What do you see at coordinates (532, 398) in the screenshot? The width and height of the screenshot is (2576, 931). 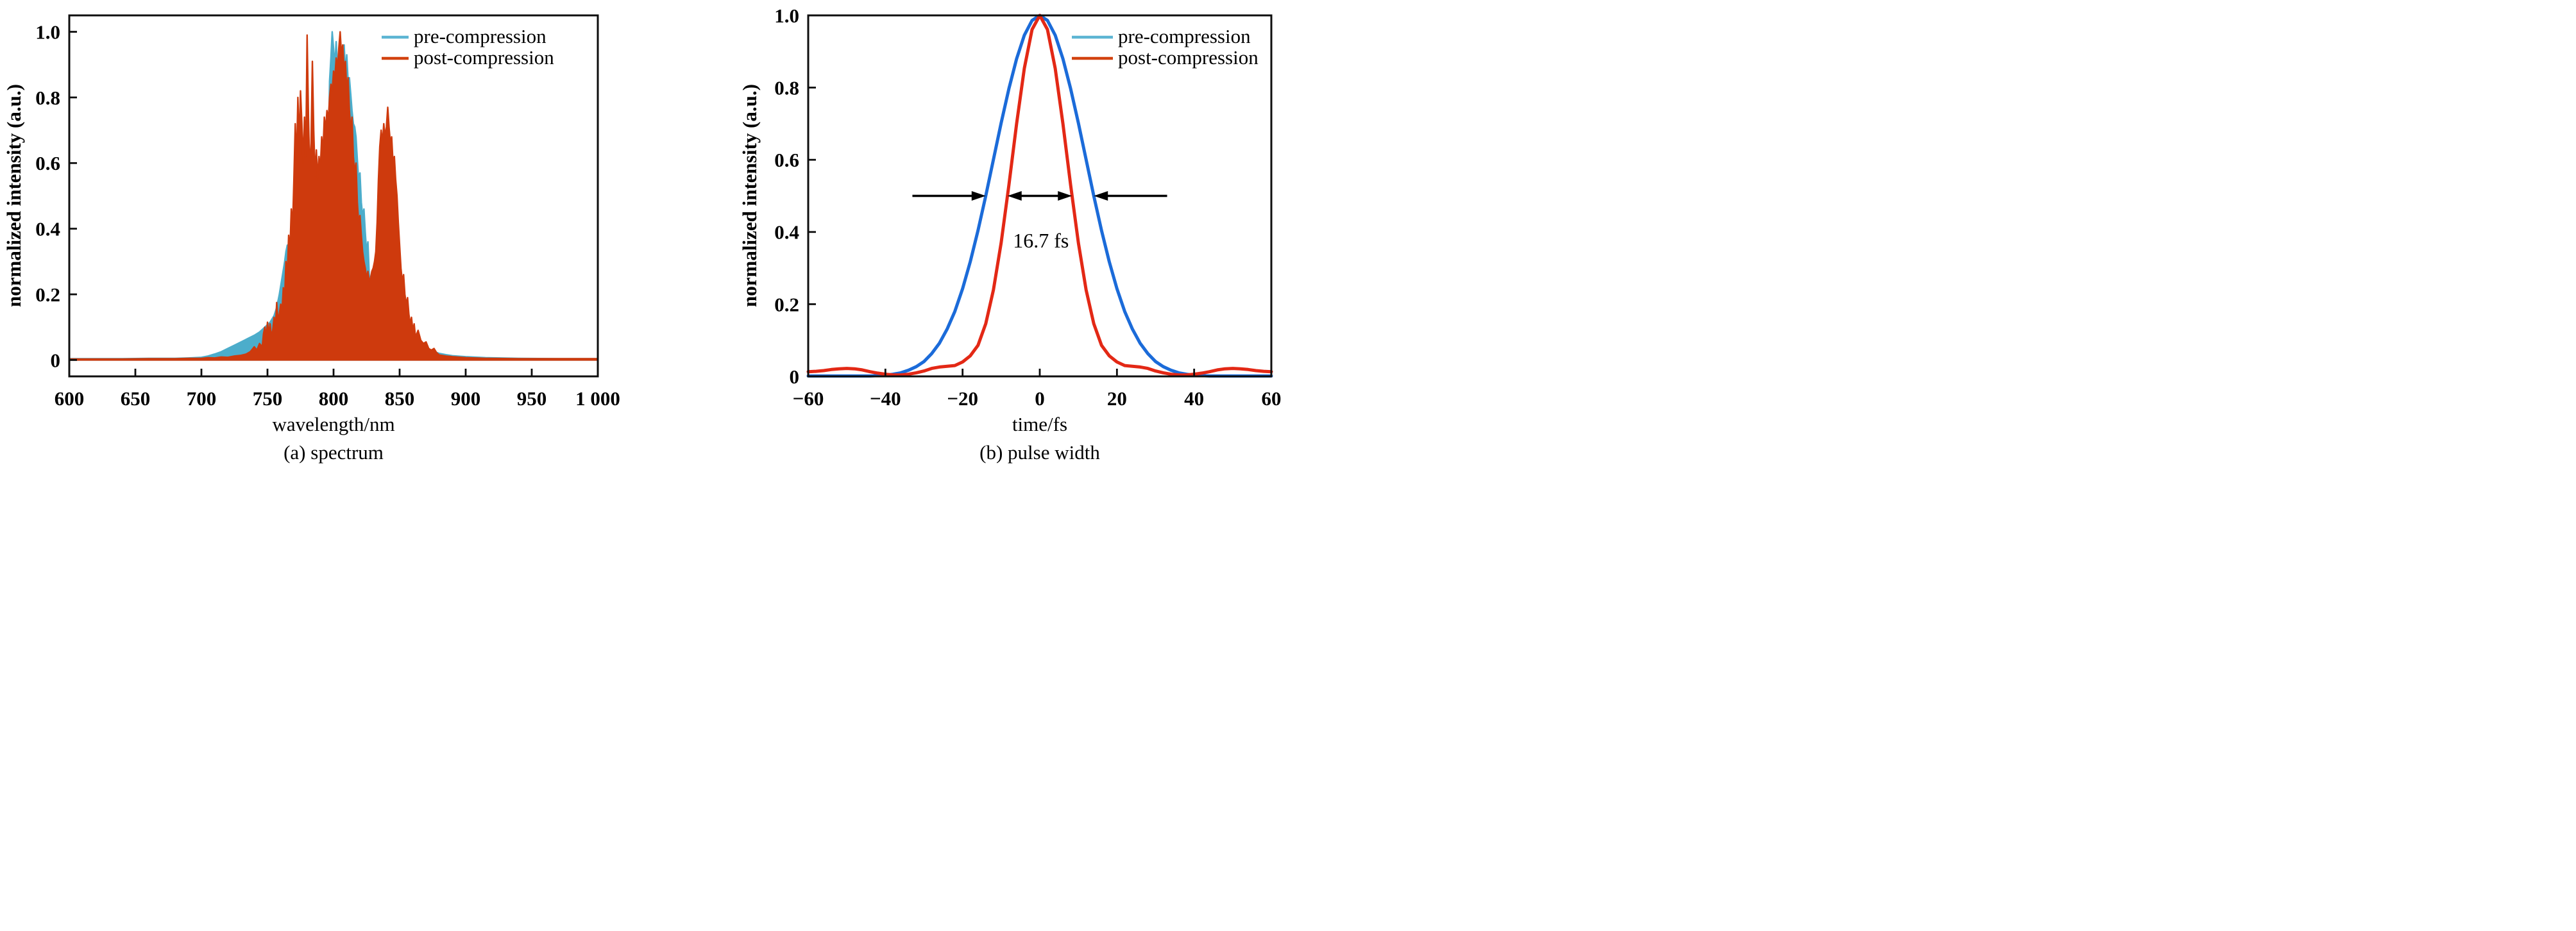 I see `x-tick-label: 950` at bounding box center [532, 398].